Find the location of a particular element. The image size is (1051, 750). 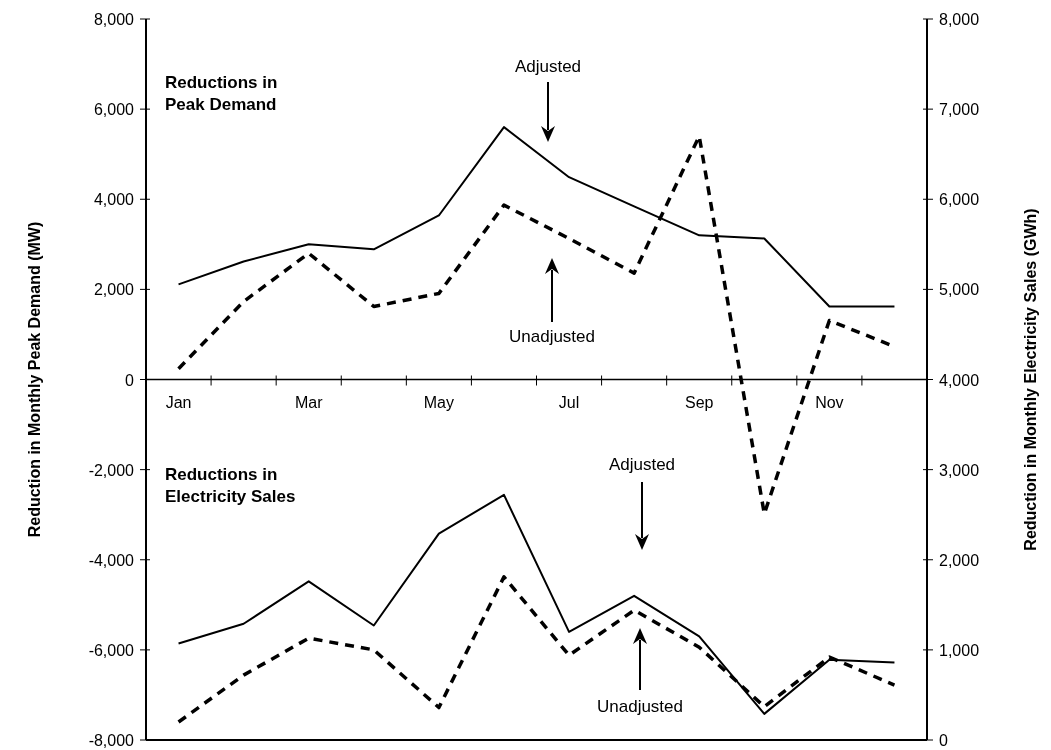

x-tick-label: Jan is located at coordinates (178, 402).